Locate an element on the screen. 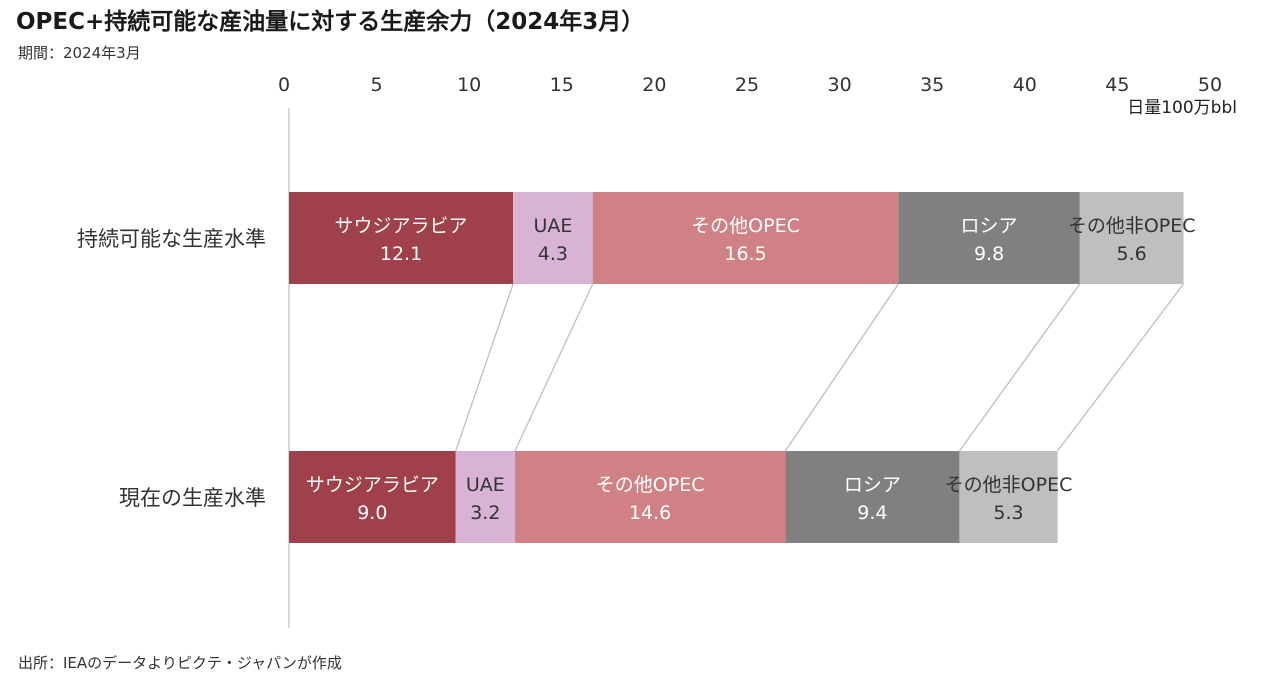  data-label: 9.0 is located at coordinates (372, 513).